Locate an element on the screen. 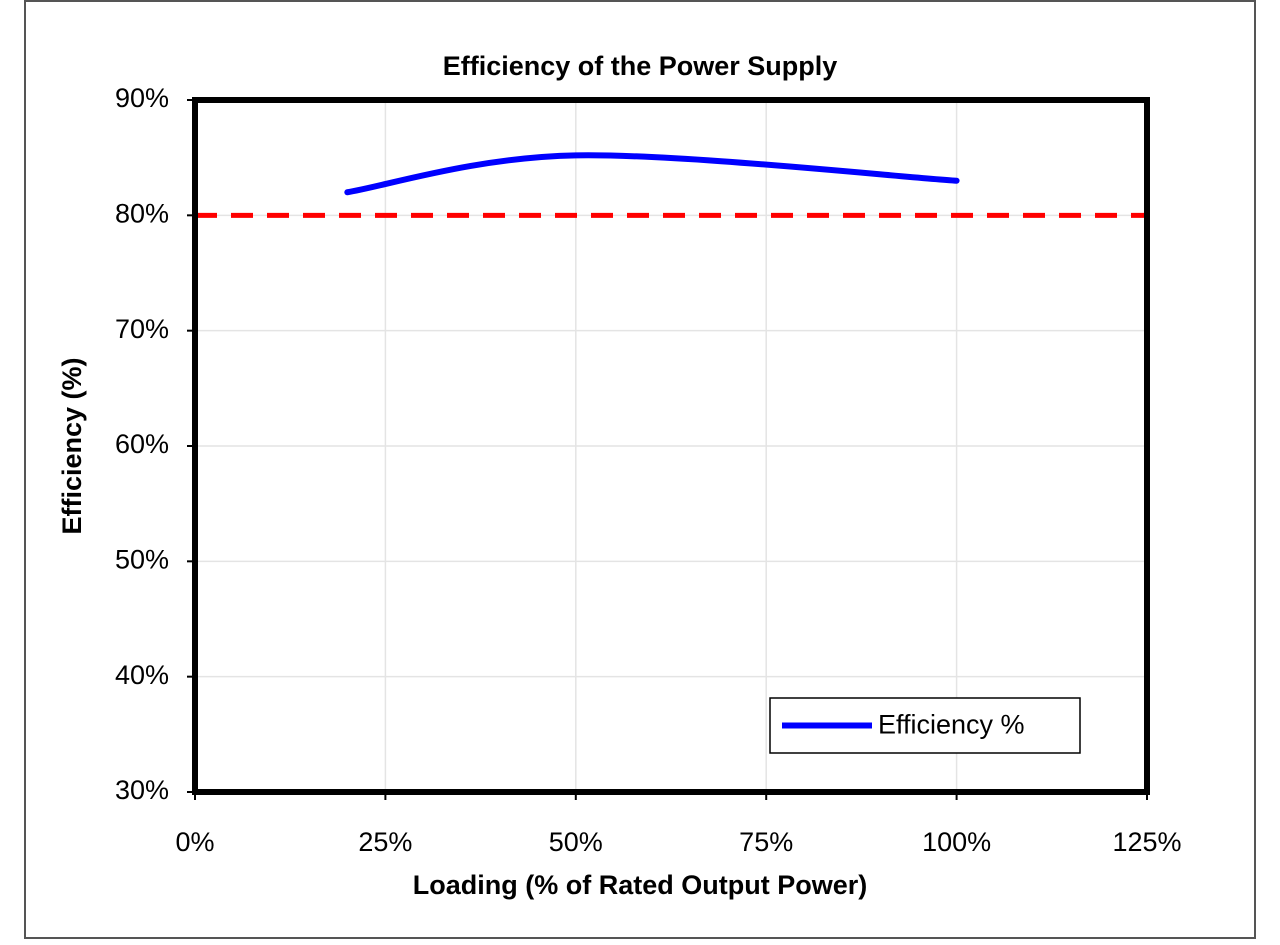  y-tick-label: 90% is located at coordinates (142, 98).